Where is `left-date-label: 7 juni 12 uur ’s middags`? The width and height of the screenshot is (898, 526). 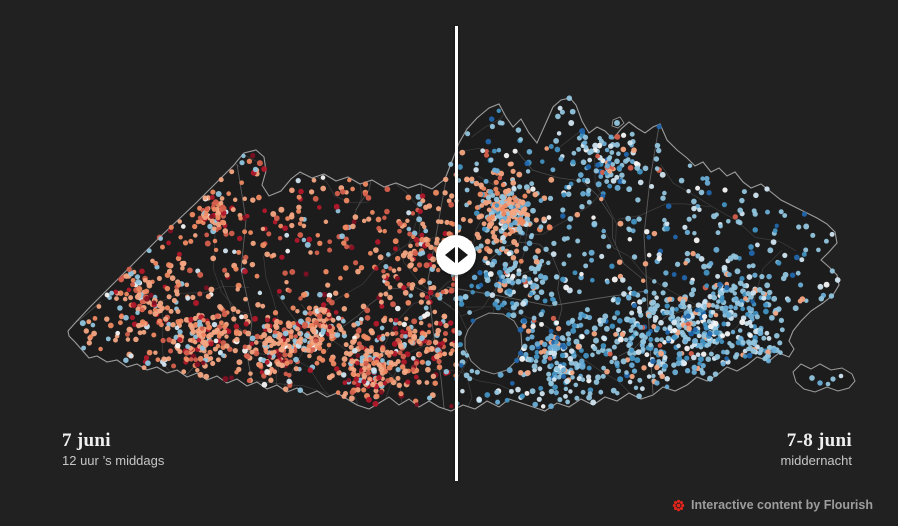
left-date-label: 7 juni 12 uur ’s middags is located at coordinates (113, 449).